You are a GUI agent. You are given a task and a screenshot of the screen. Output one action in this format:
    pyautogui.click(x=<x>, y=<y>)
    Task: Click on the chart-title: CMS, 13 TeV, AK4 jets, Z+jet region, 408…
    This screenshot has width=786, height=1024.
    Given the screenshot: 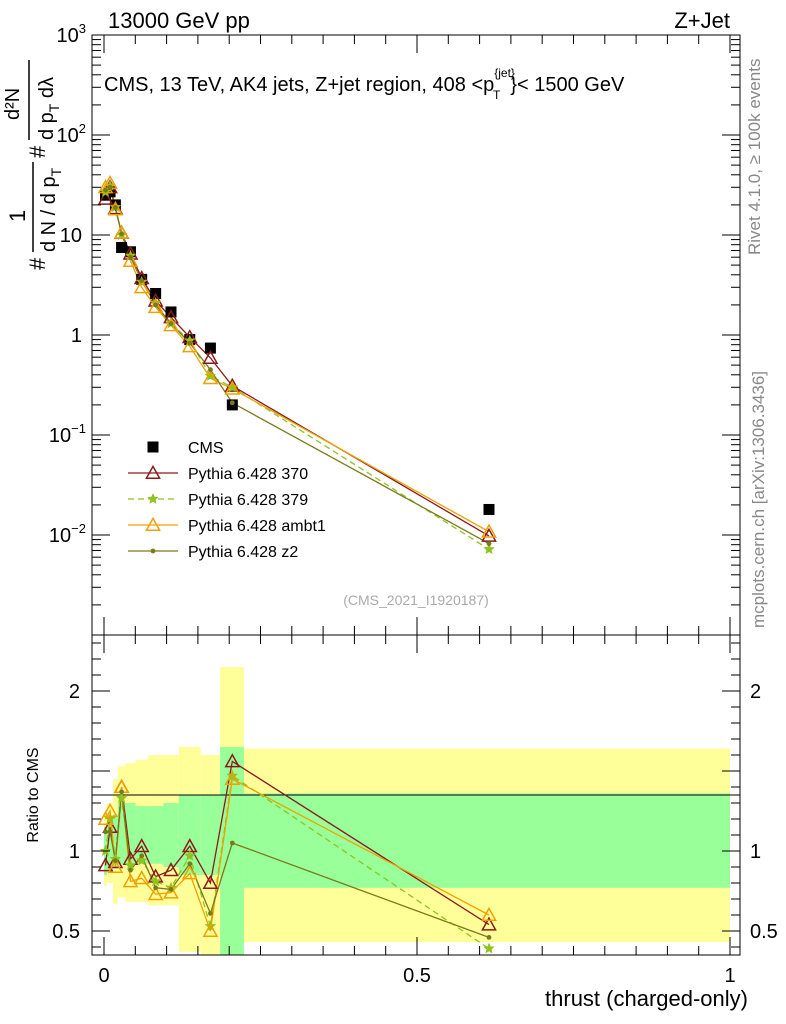 What is the action you would take?
    pyautogui.click(x=364, y=84)
    